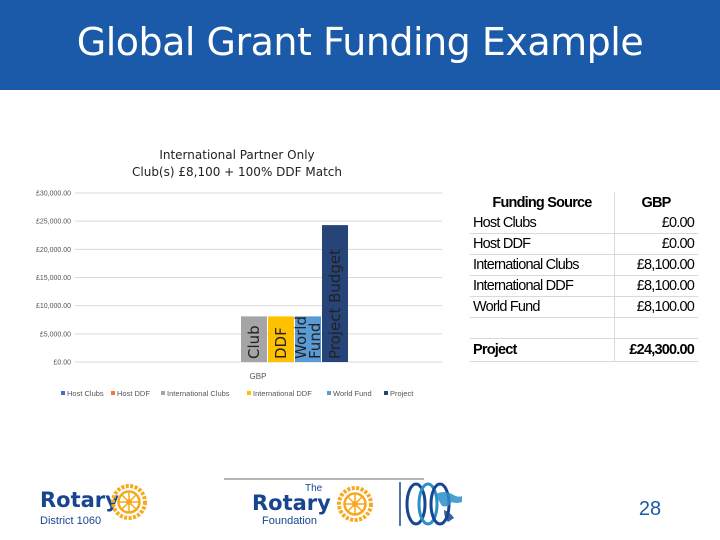 This screenshot has width=720, height=540. Describe the element at coordinates (281, 343) in the screenshot. I see `bar-data-label: DDF` at that location.